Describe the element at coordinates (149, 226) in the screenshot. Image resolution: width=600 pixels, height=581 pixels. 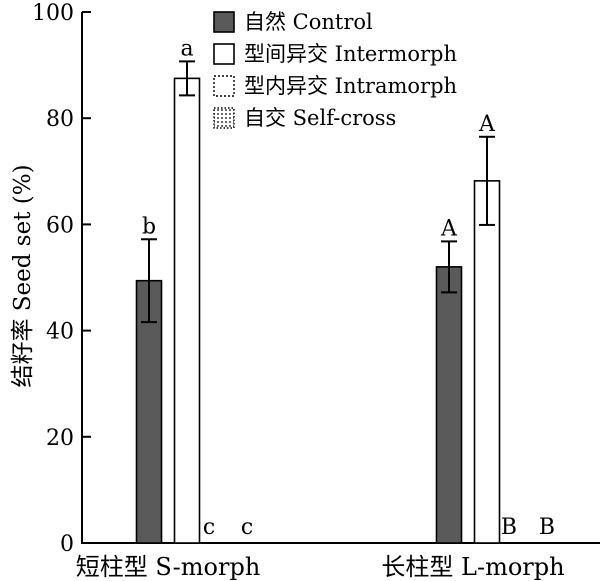
I see `significance-letter: b` at that location.